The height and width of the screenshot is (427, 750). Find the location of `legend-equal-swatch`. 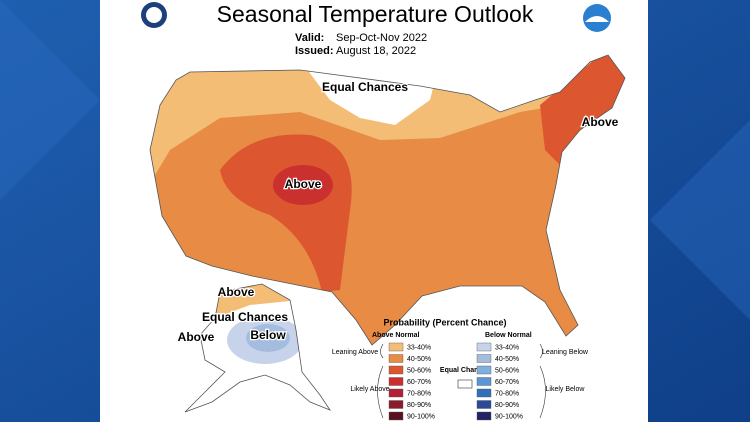

legend-equal-swatch is located at coordinates (465, 384).